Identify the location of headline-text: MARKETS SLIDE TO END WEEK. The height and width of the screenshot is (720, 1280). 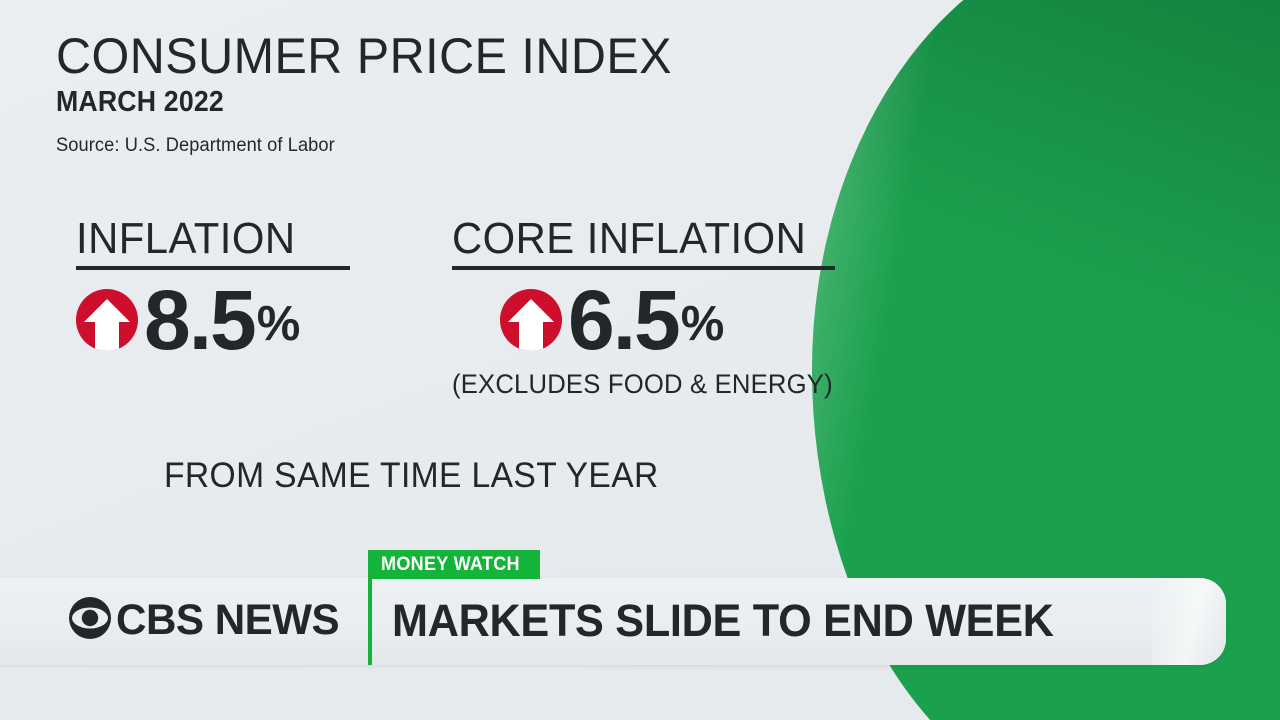
(723, 620).